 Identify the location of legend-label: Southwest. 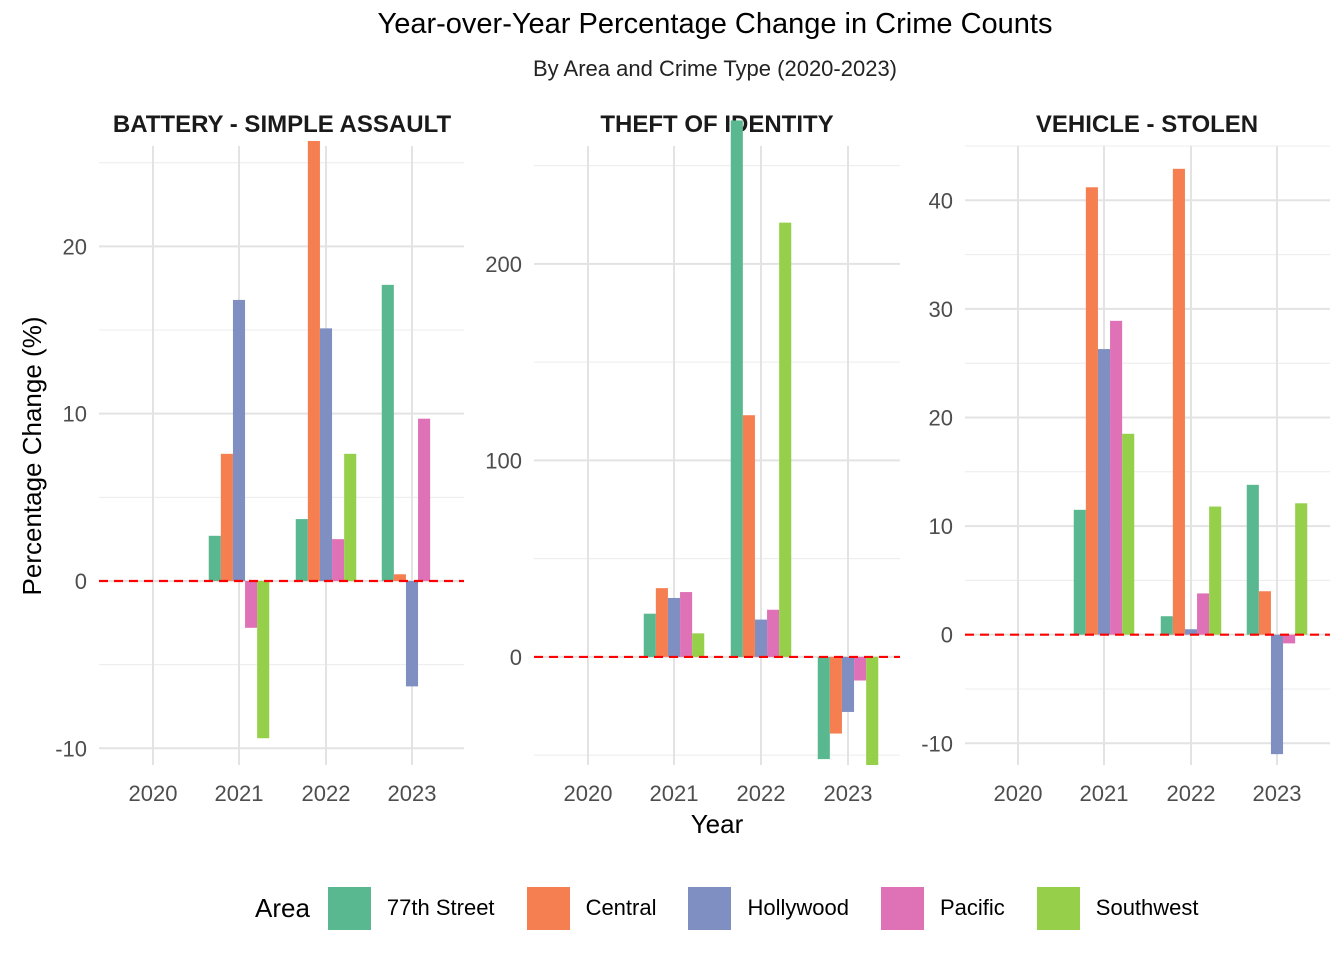
(1147, 907).